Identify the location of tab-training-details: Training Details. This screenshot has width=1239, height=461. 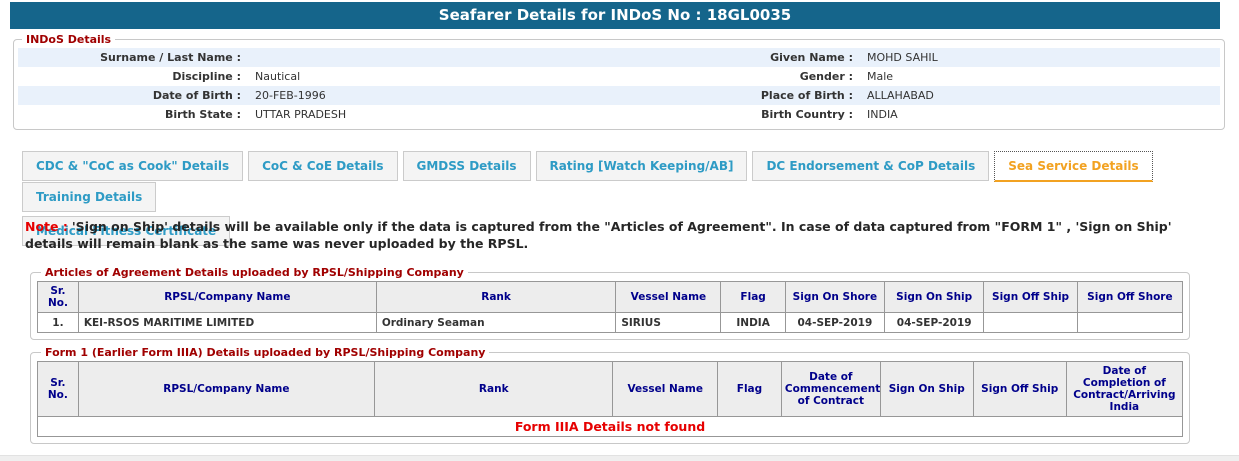
(89, 197).